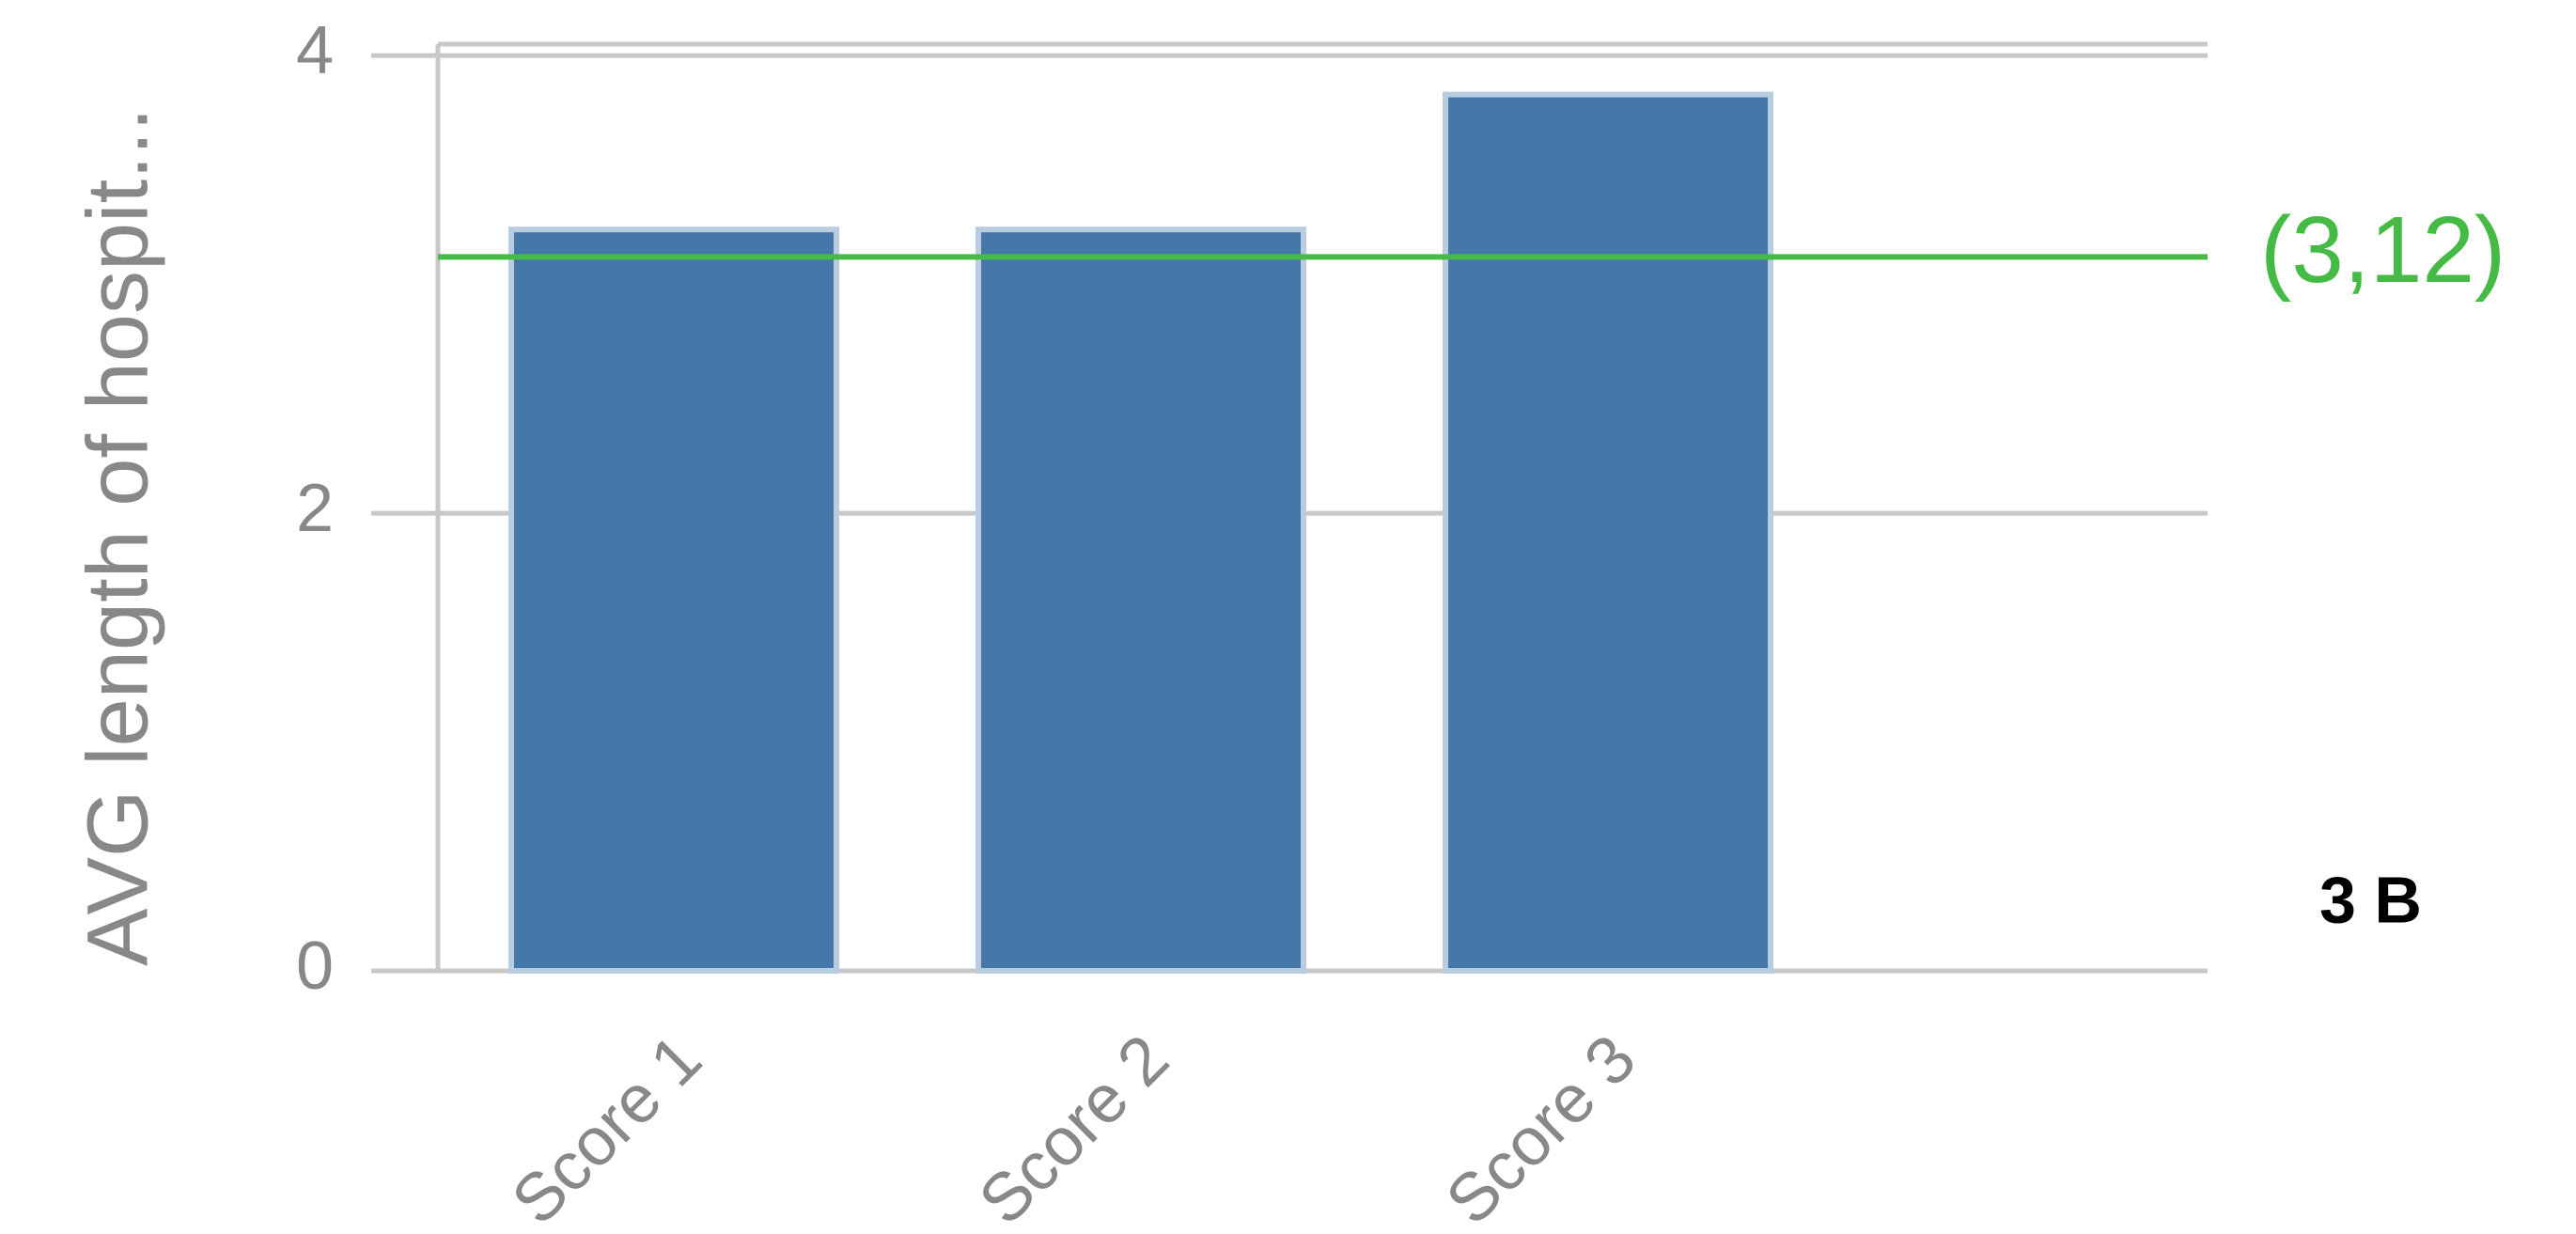 The width and height of the screenshot is (2576, 1234). What do you see at coordinates (1541, 1127) in the screenshot?
I see `x-tick-label: Score 3` at bounding box center [1541, 1127].